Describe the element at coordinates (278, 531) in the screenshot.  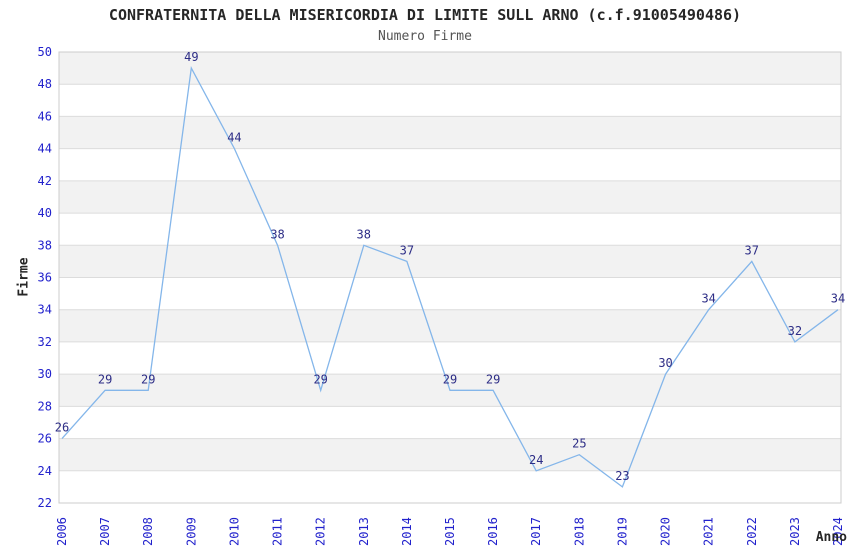
I see `x-tick-label: 2011` at that location.